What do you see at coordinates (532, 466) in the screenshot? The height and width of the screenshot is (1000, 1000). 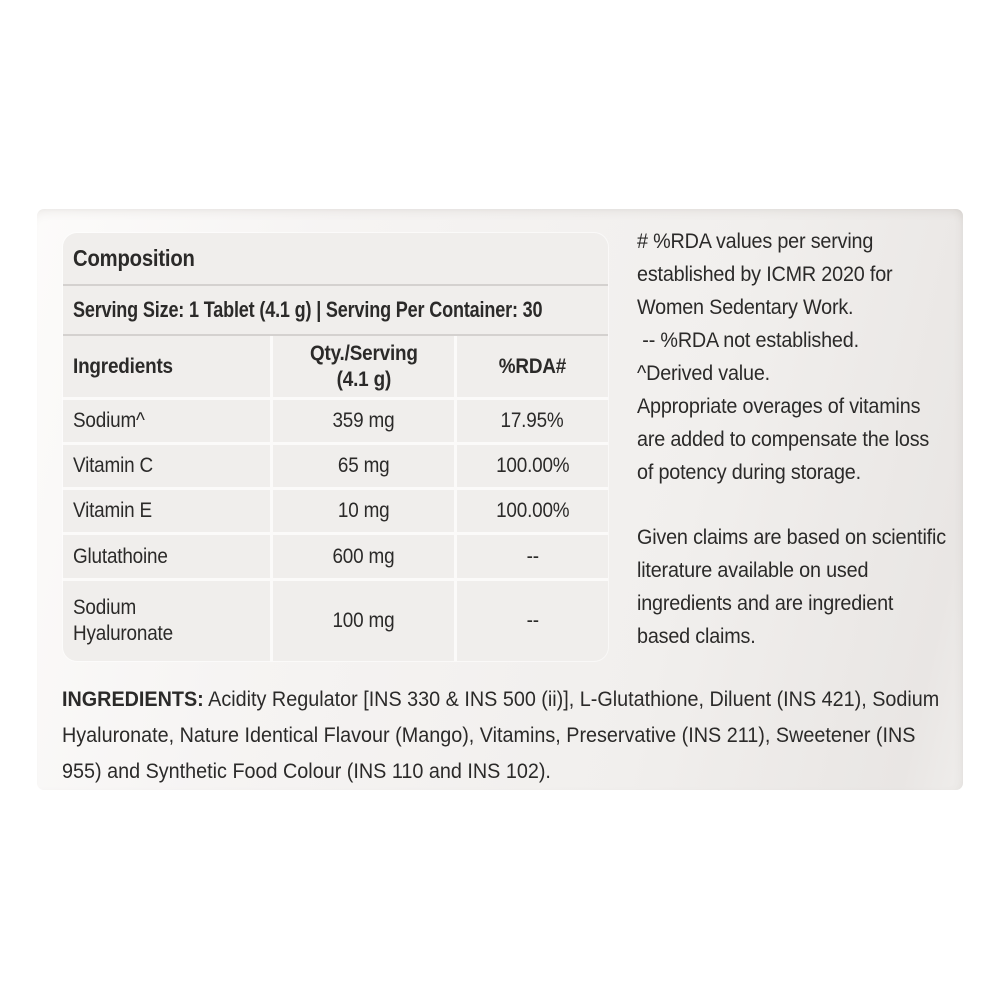 I see `table-row-vitamin-c-rda: 100.00%` at bounding box center [532, 466].